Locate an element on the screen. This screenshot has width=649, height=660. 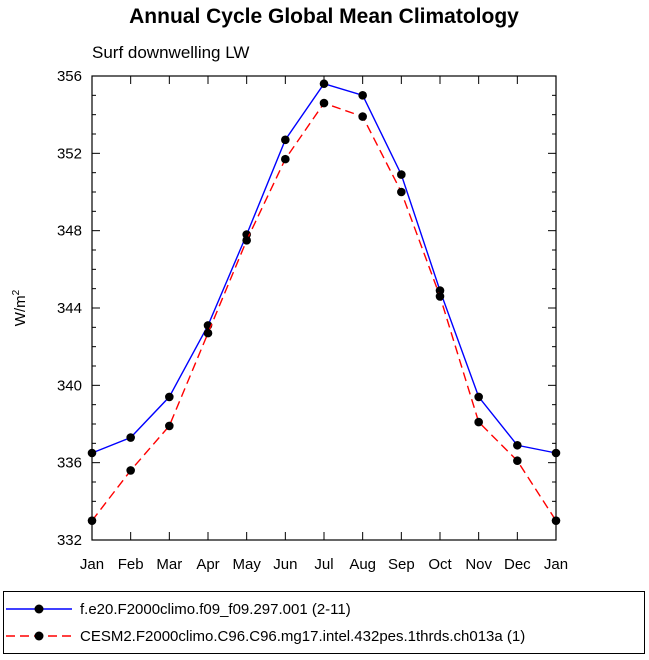
x-tick-label: Aug is located at coordinates (362, 564).